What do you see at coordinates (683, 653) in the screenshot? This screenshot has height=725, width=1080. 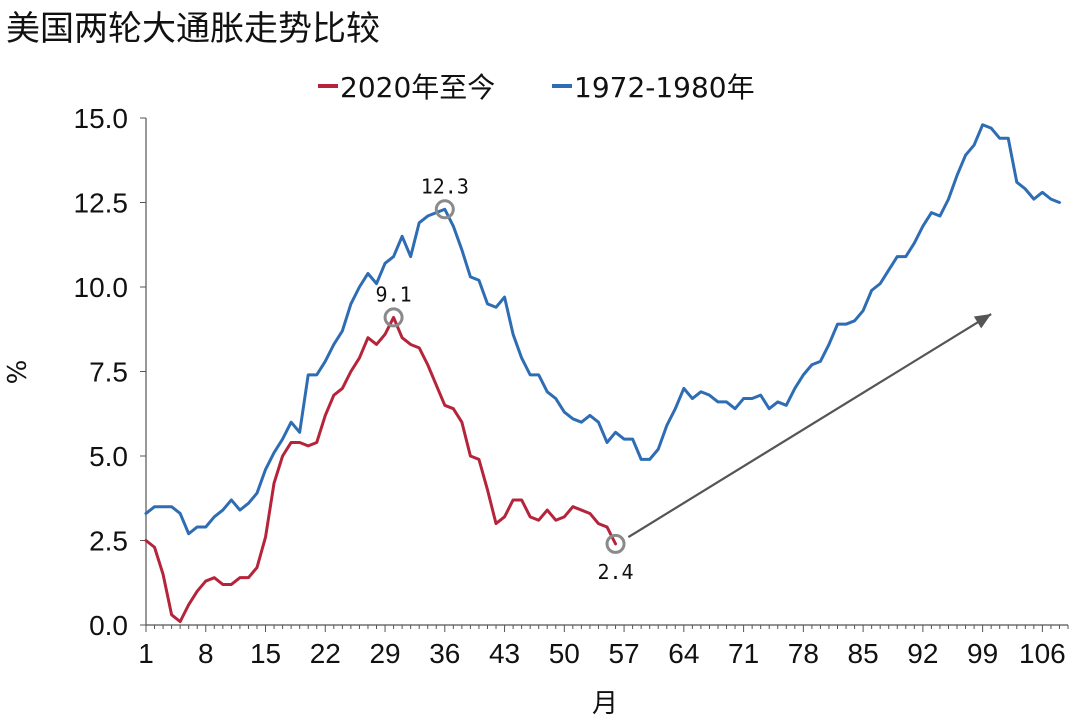 I see `x-tick-label: 64` at bounding box center [683, 653].